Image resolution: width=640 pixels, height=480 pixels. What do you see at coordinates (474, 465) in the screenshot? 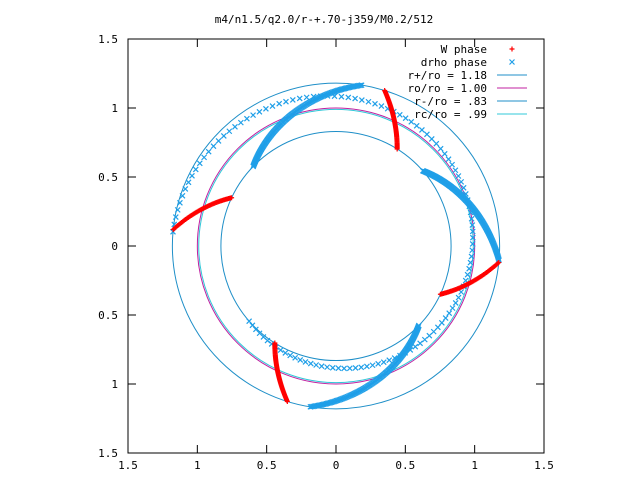
I see `x-tick-label: 1` at bounding box center [474, 465].